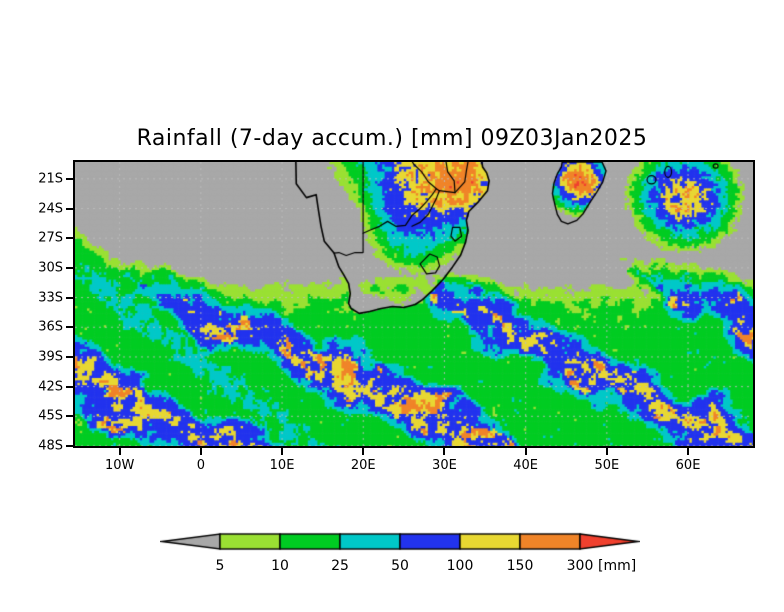 Image resolution: width=784 pixels, height=612 pixels. I want to click on colorbar-tick-label: 5, so click(220, 566).